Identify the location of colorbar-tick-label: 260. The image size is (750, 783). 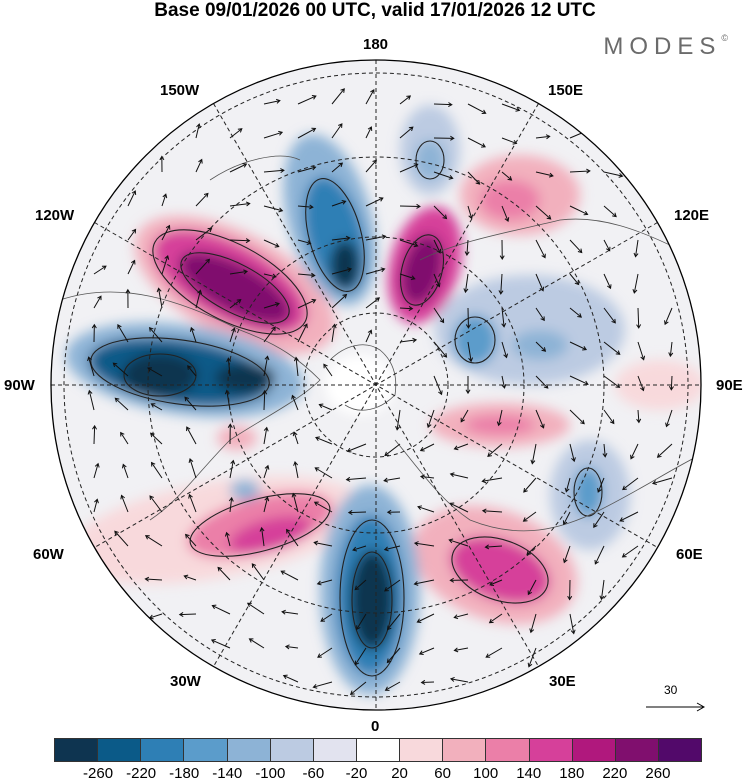
(658, 773).